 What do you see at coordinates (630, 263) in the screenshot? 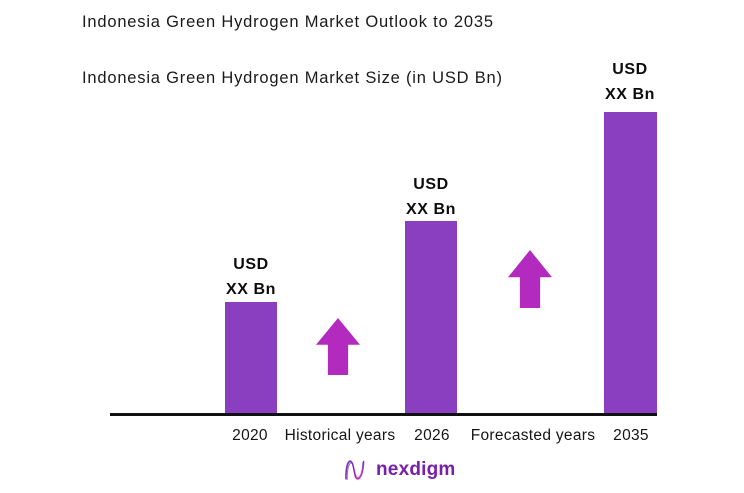
I see `bar-2035` at bounding box center [630, 263].